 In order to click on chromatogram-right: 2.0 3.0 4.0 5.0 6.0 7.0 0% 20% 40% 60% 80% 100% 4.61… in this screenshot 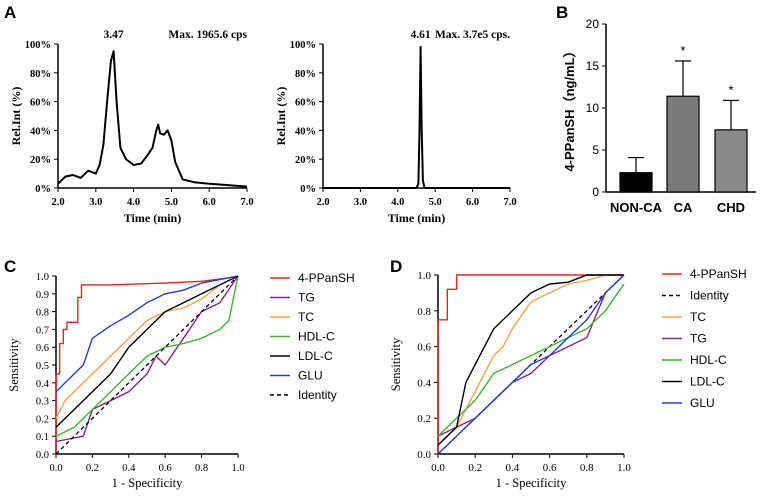, I will do `click(395, 127)`.